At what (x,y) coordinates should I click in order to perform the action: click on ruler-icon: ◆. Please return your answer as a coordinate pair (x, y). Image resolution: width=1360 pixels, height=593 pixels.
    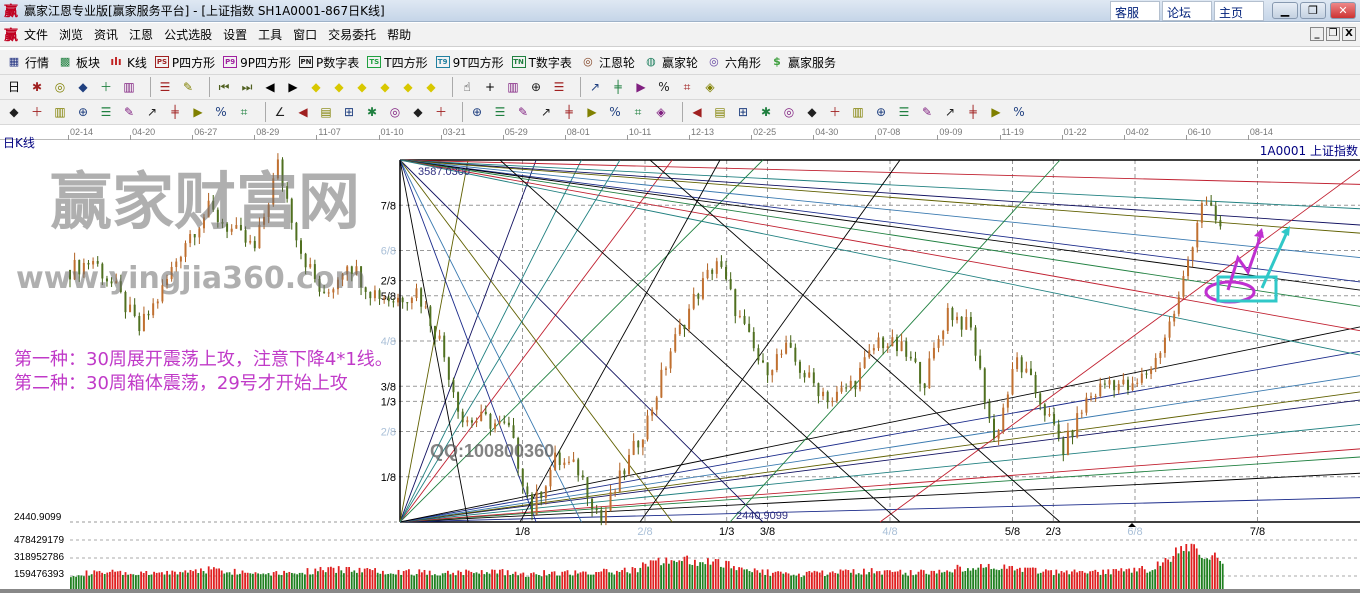
    Looking at the image, I should click on (418, 112).